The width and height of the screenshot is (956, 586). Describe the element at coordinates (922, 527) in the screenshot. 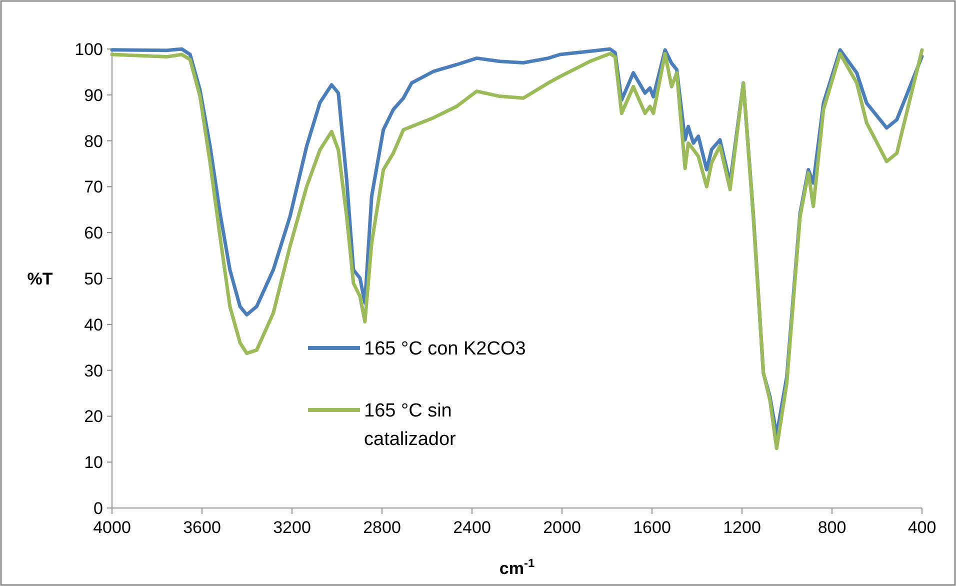

I see `x-tick-label: 400` at that location.